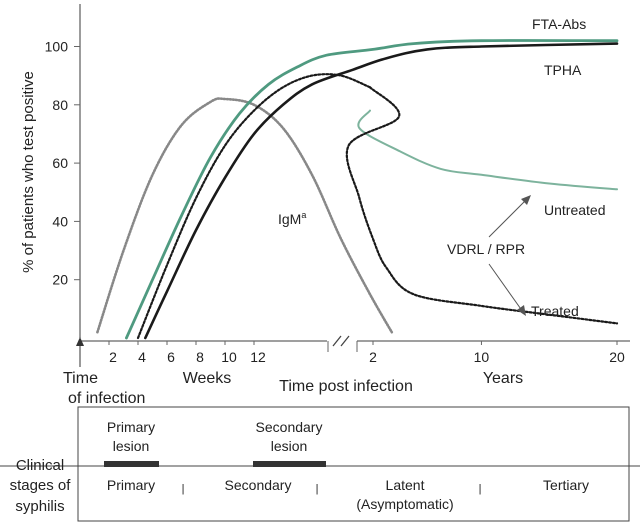  I want to click on stage-sep-2: |, so click(317, 489).